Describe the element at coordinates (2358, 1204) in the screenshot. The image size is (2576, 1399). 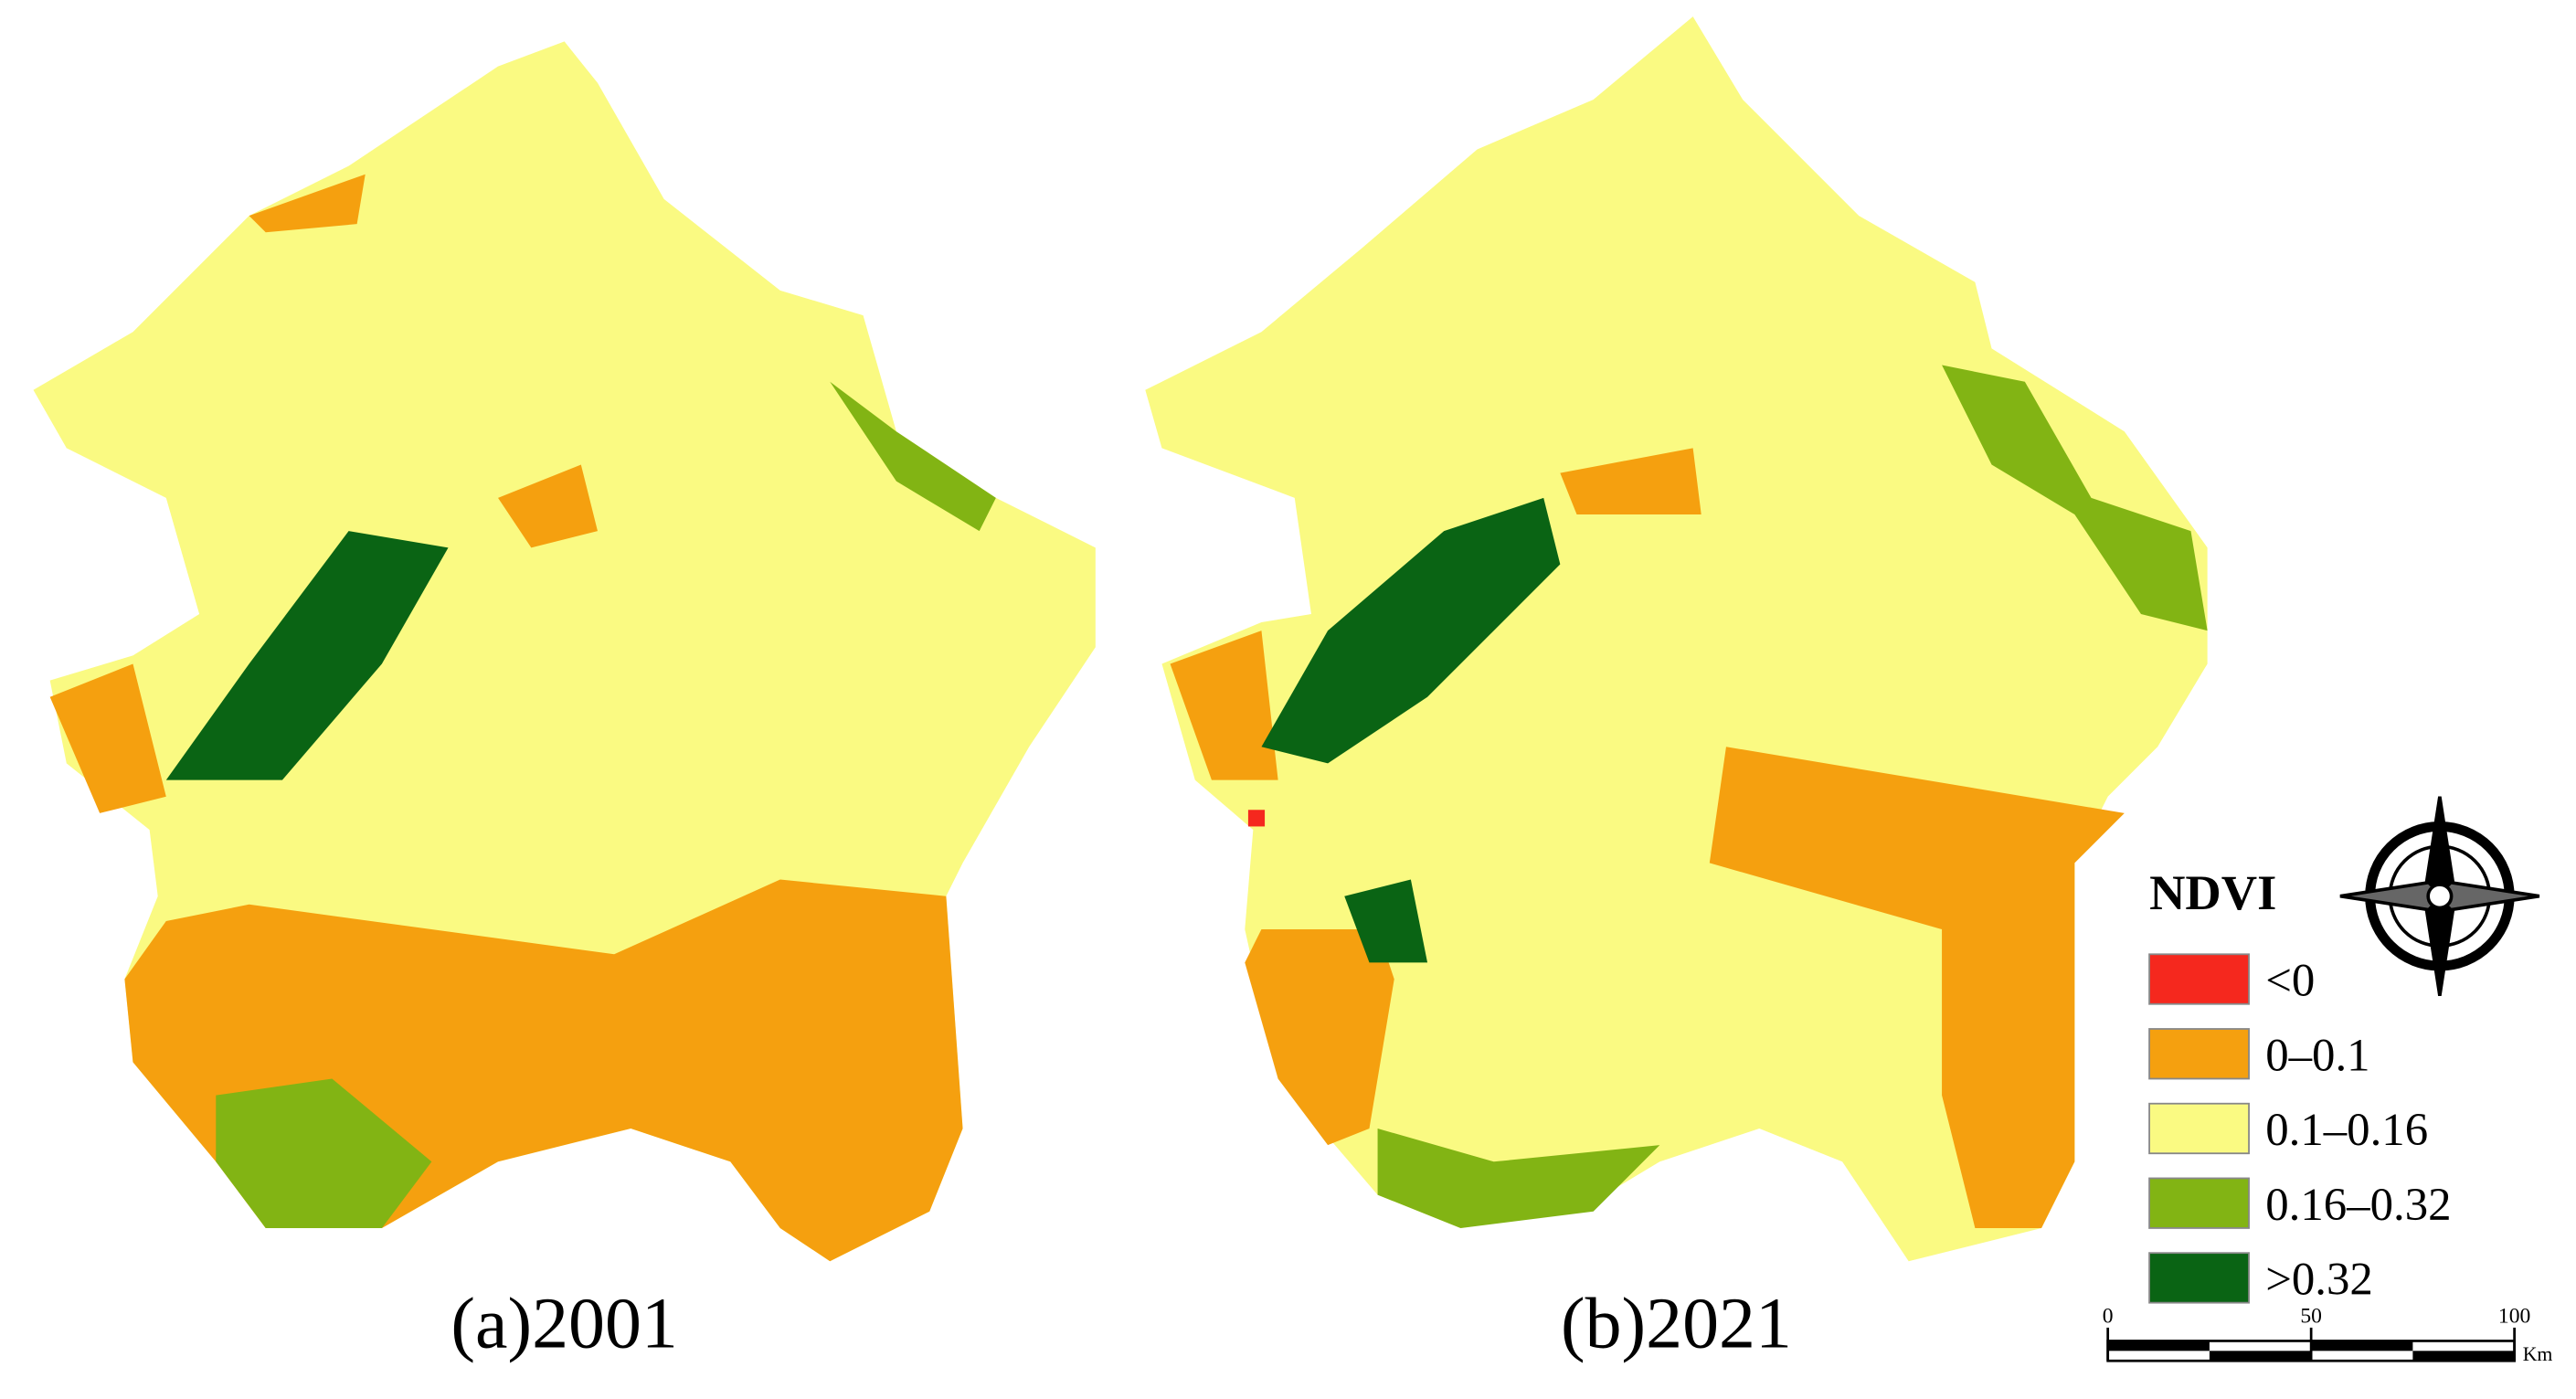
I see `legend-label: 0.16–0.32` at that location.